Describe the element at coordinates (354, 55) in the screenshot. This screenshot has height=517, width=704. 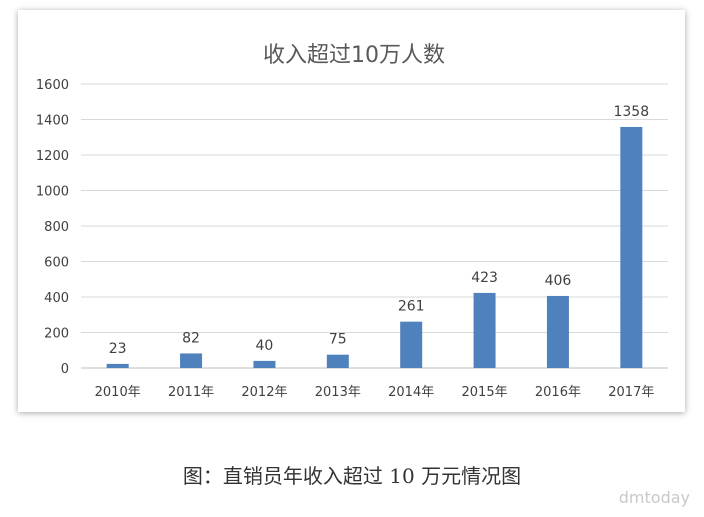
I see `chart-title: 收入超过10万人数` at that location.